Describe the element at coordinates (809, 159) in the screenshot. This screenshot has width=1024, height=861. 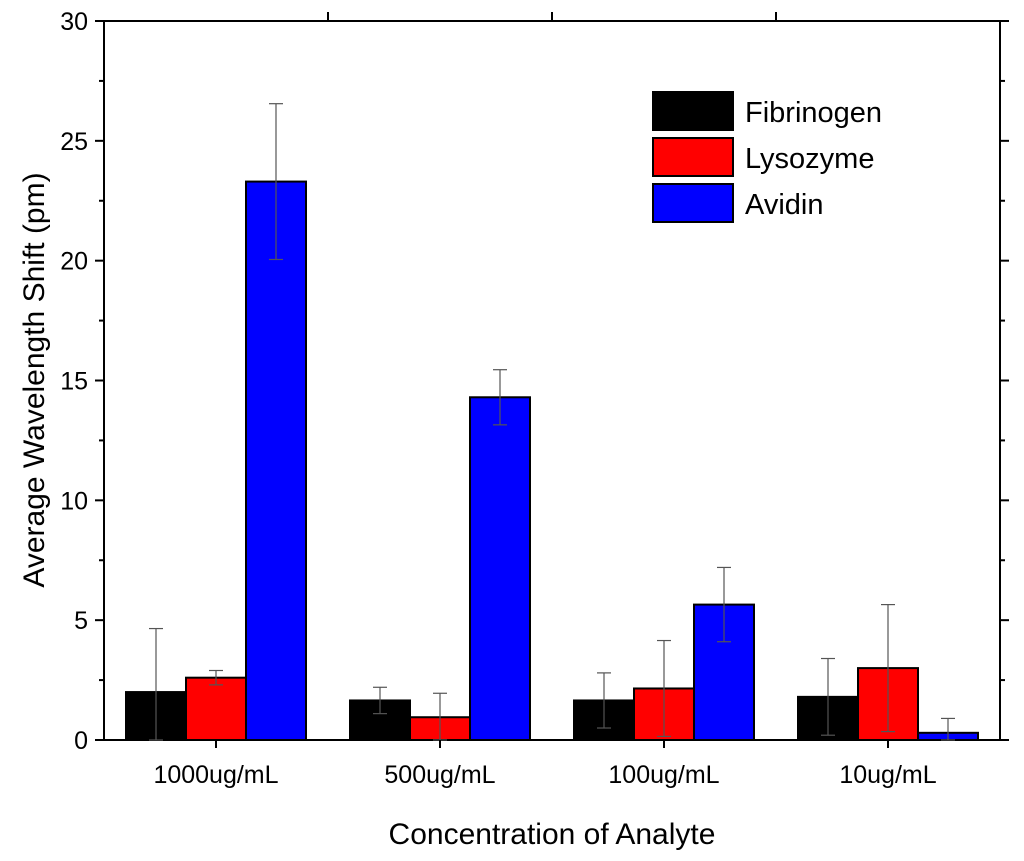
I see `legend-label-lysozyme: Lysozyme` at that location.